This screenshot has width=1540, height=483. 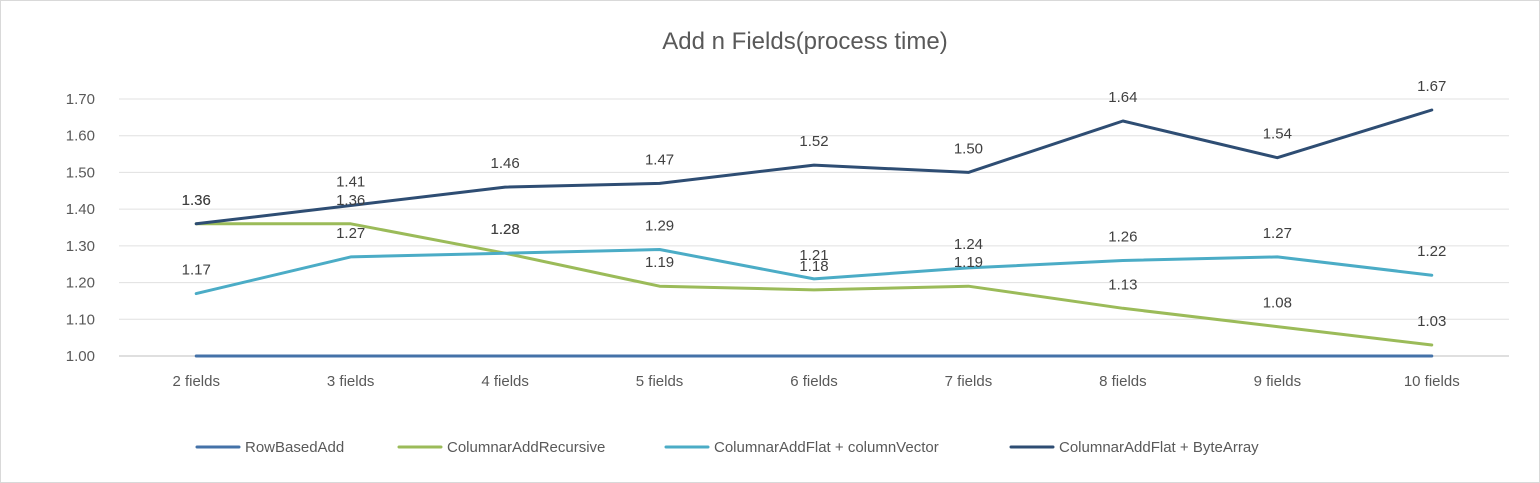 I want to click on x-tick-label: 8 fields, so click(x=1123, y=381).